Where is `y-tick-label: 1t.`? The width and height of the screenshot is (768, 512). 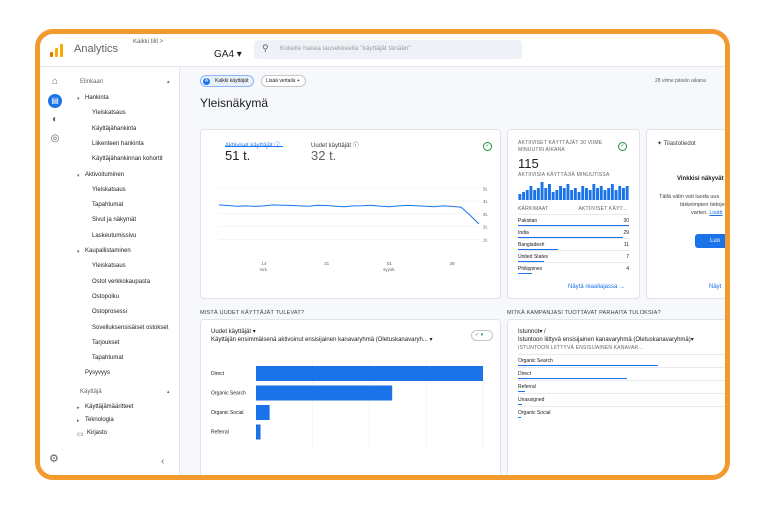
y-tick-label: 1t. is located at coordinates (485, 239).